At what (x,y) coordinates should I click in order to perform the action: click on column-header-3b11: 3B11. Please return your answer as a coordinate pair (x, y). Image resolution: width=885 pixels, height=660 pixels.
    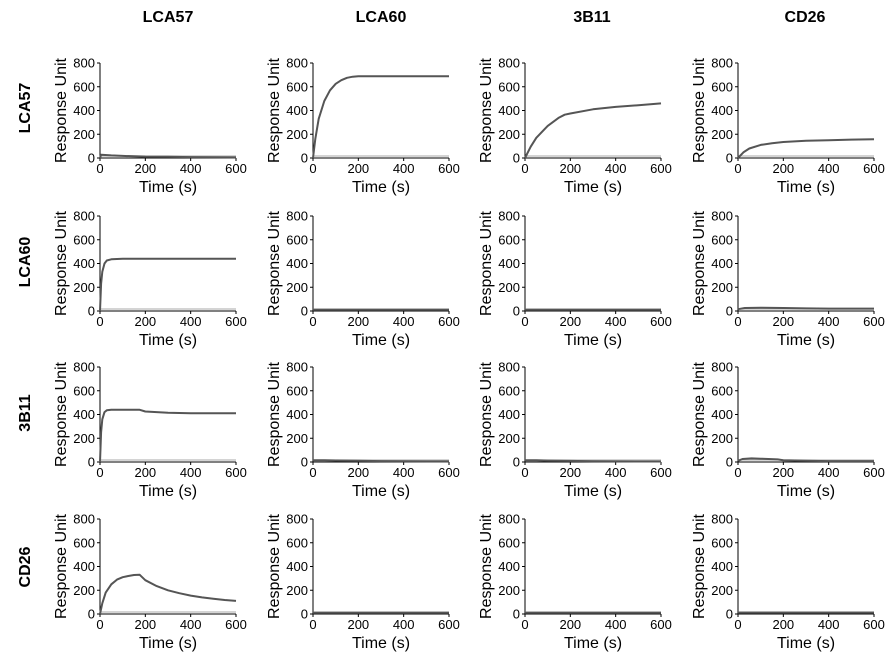
    Looking at the image, I should click on (591, 17).